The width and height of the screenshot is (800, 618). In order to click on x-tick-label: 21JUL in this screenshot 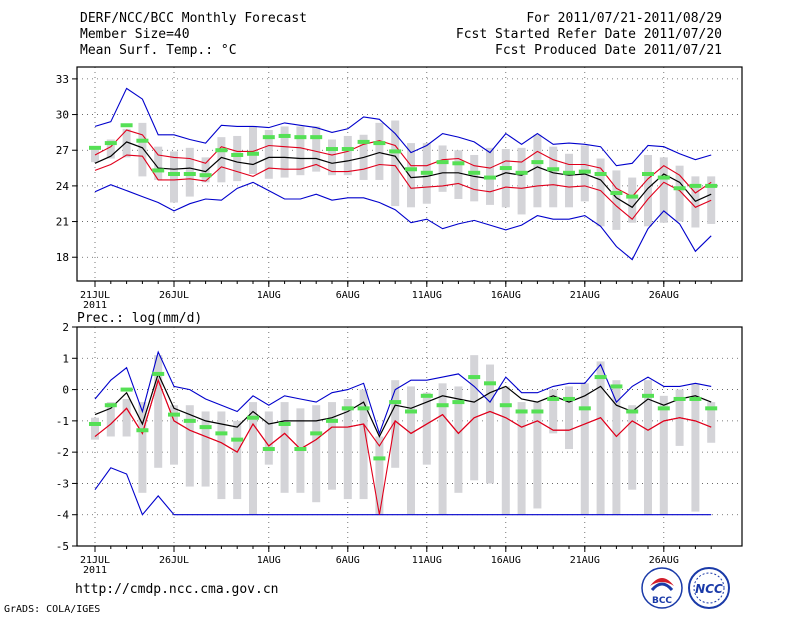, I will do `click(95, 295)`.